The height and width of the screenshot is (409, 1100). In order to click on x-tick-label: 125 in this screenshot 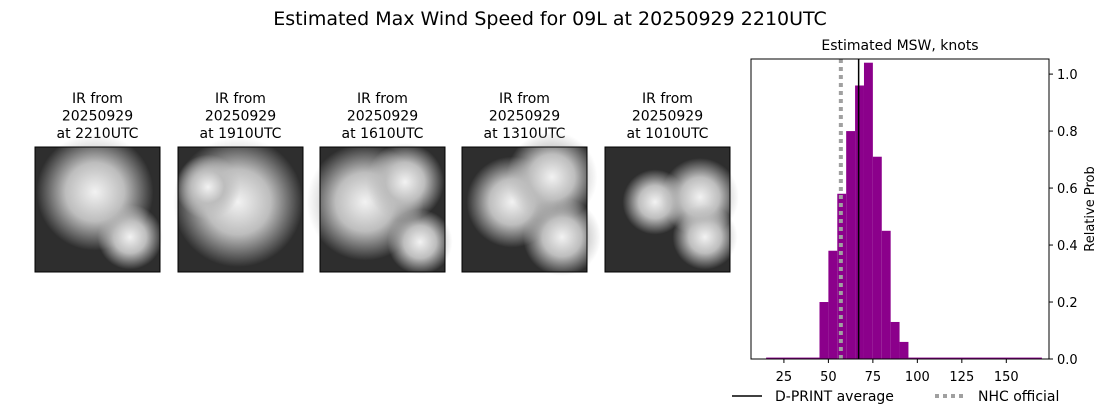, I will do `click(961, 377)`.